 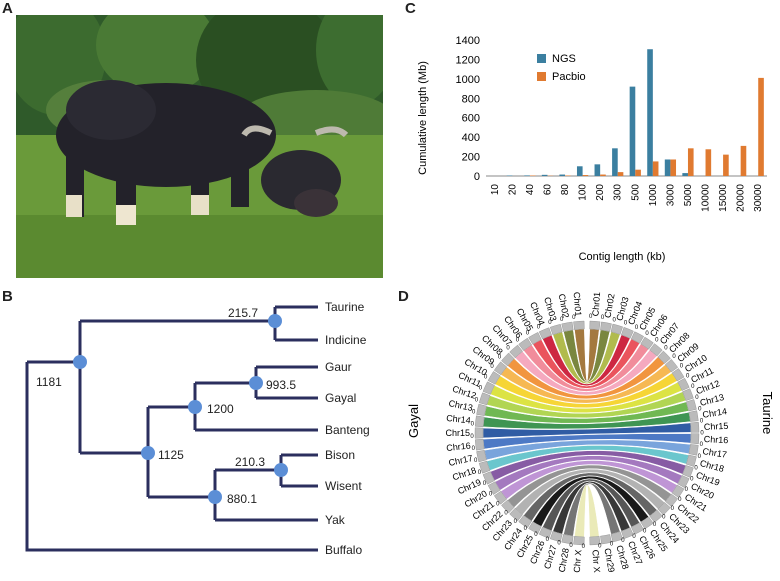 What do you see at coordinates (670, 195) in the screenshot?
I see `chart-x-tick-label: 3000` at bounding box center [670, 195].